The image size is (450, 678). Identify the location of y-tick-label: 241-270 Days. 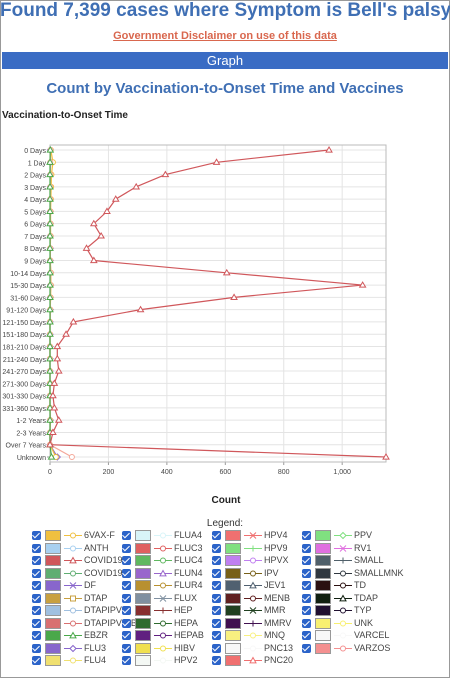
(24, 372).